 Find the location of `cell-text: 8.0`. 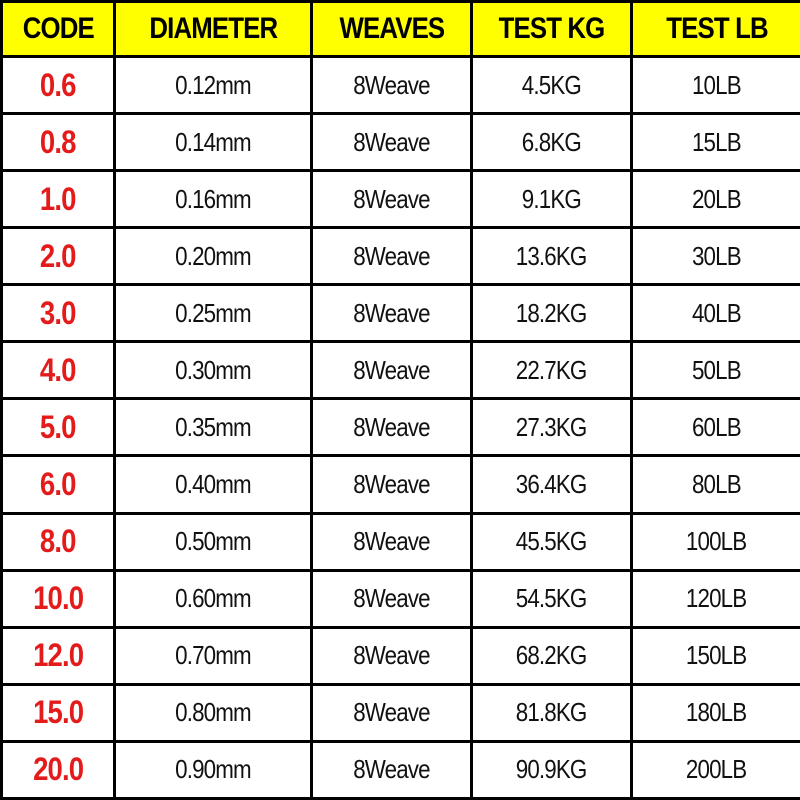

cell-text: 8.0 is located at coordinates (58, 541).